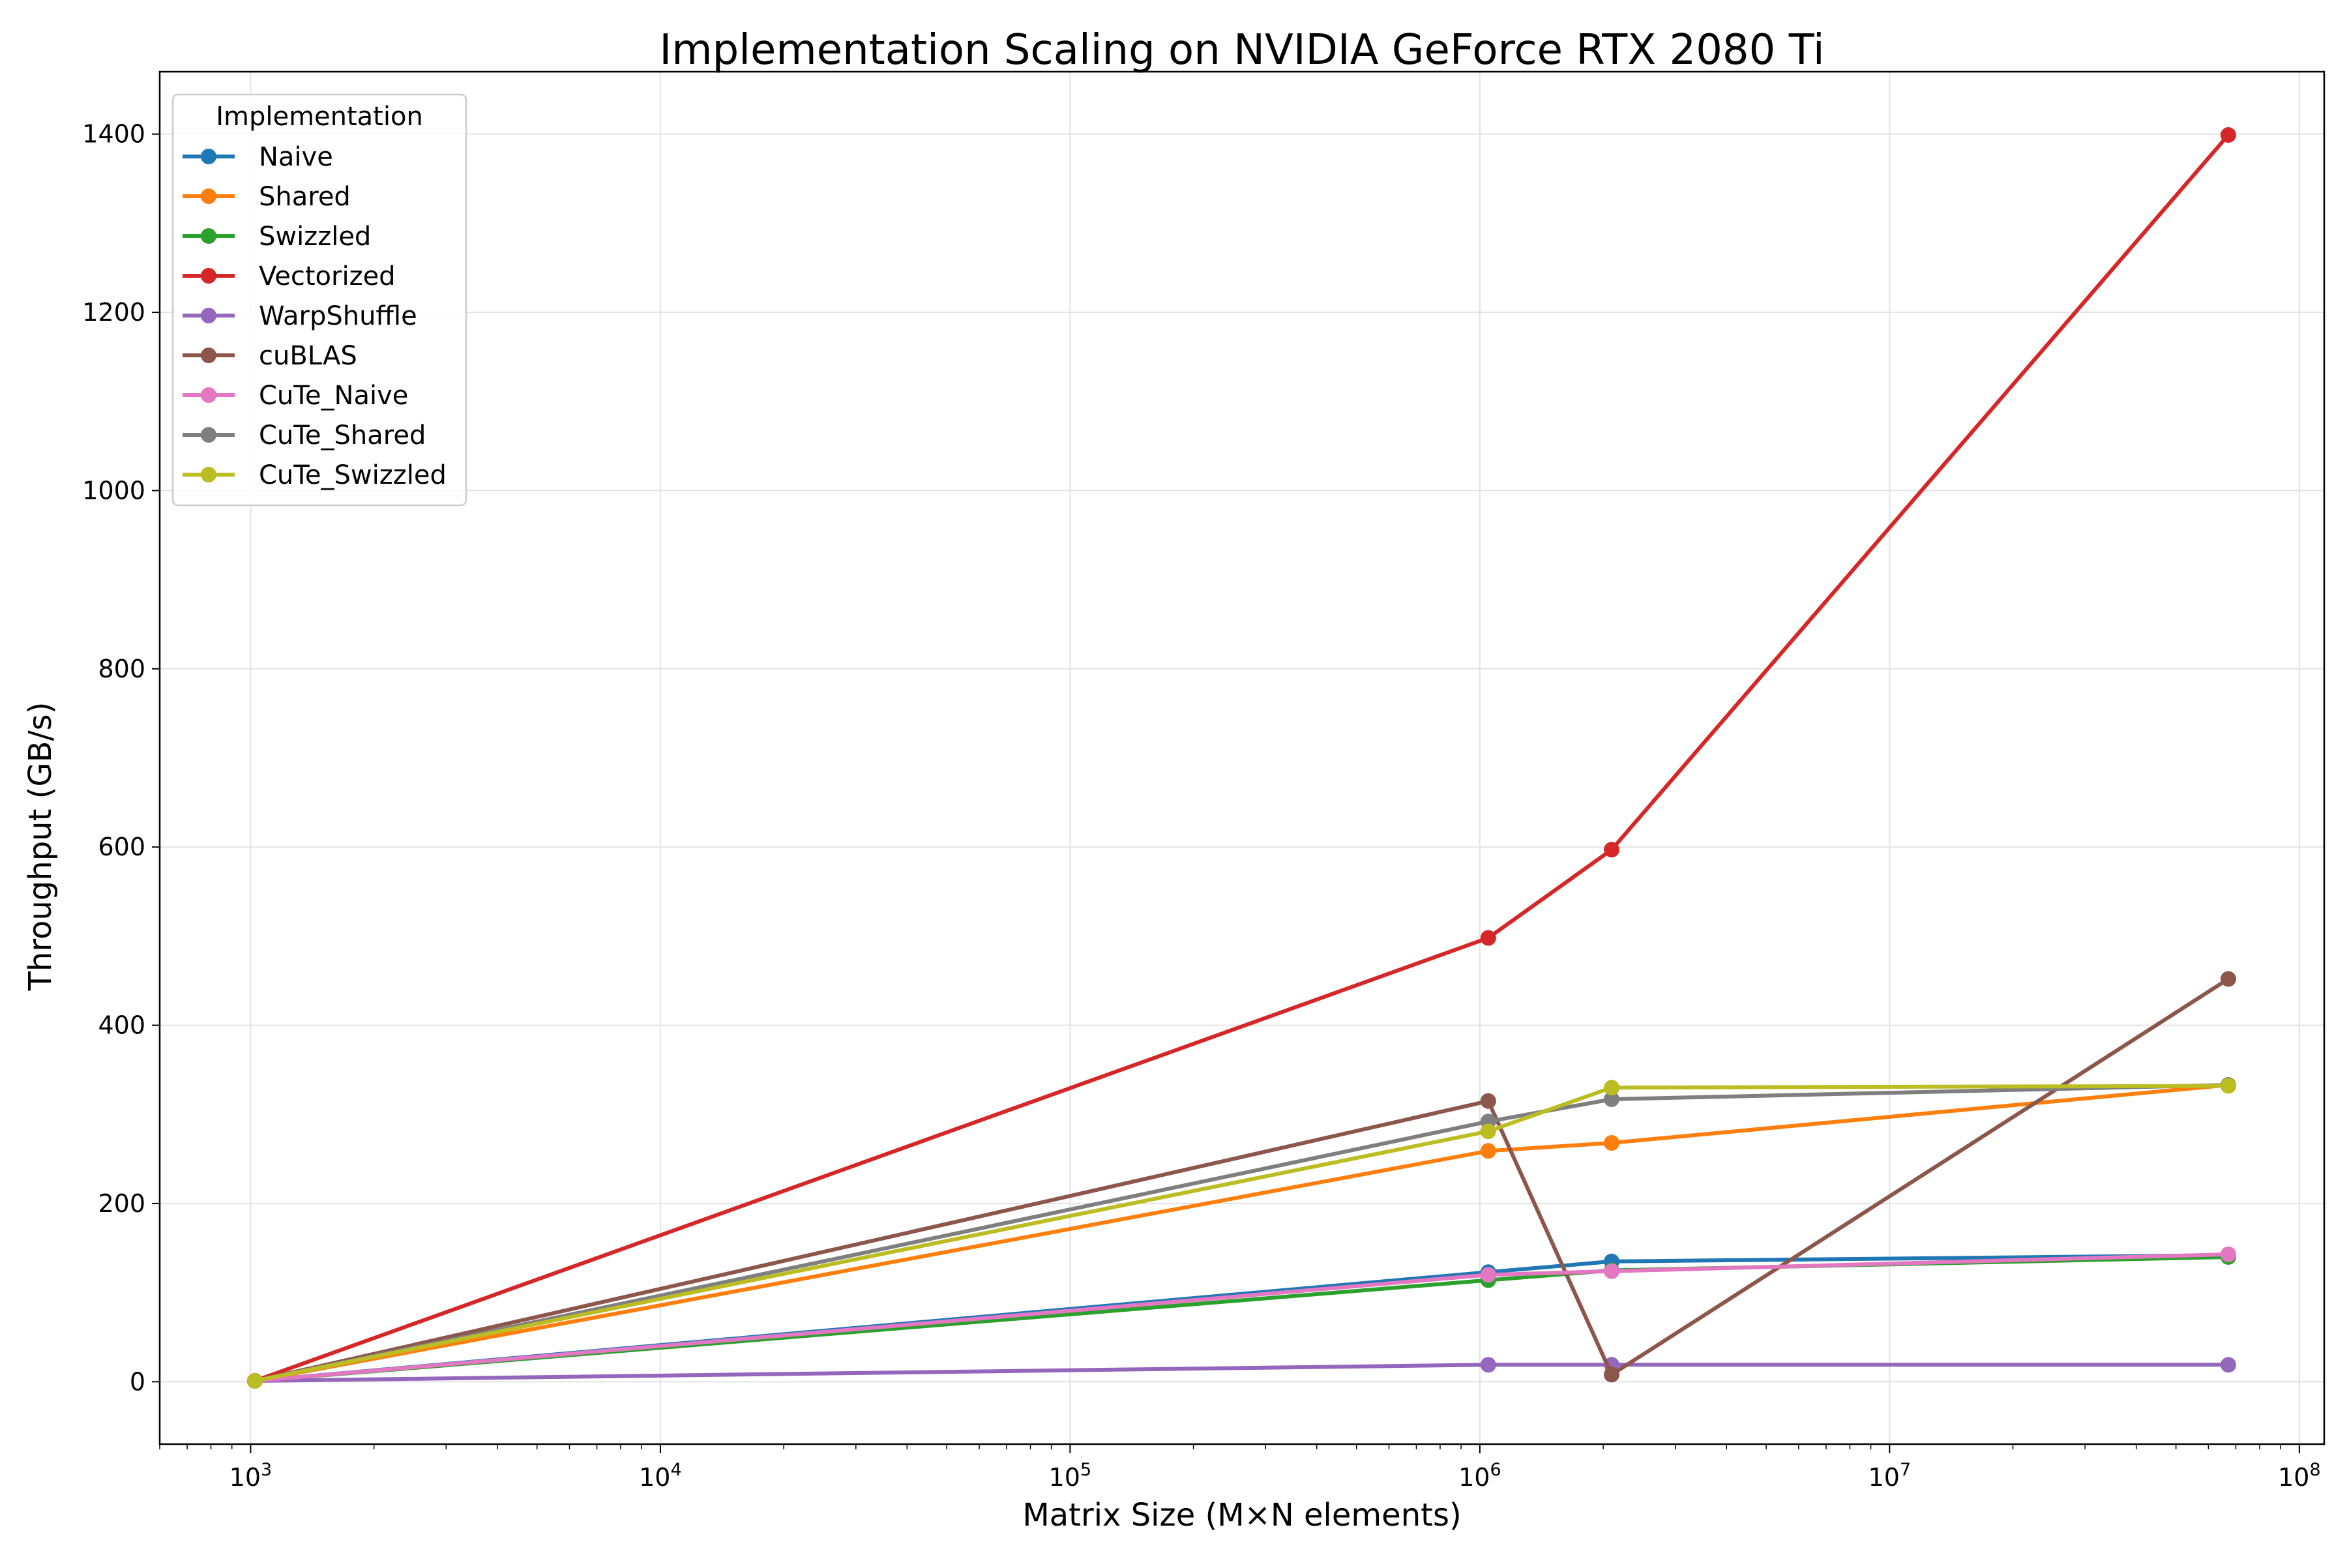 Image resolution: width=2347 pixels, height=1568 pixels. What do you see at coordinates (121, 1026) in the screenshot?
I see `y-tick-label: 400` at bounding box center [121, 1026].